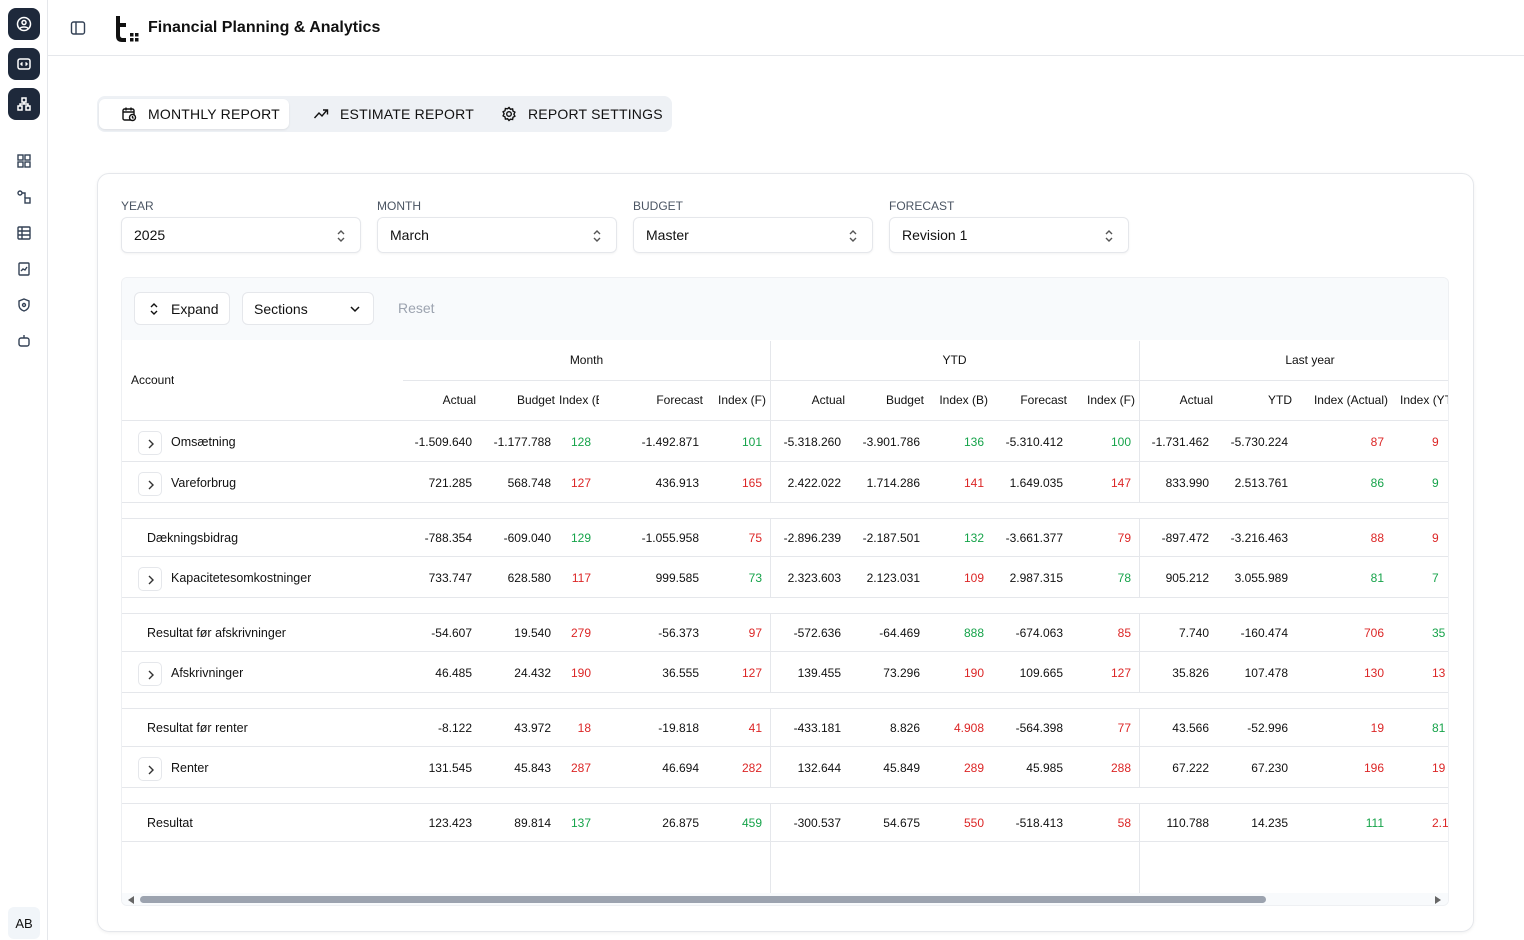  Describe the element at coordinates (1373, 673) in the screenshot. I see `index-cell: 130` at that location.